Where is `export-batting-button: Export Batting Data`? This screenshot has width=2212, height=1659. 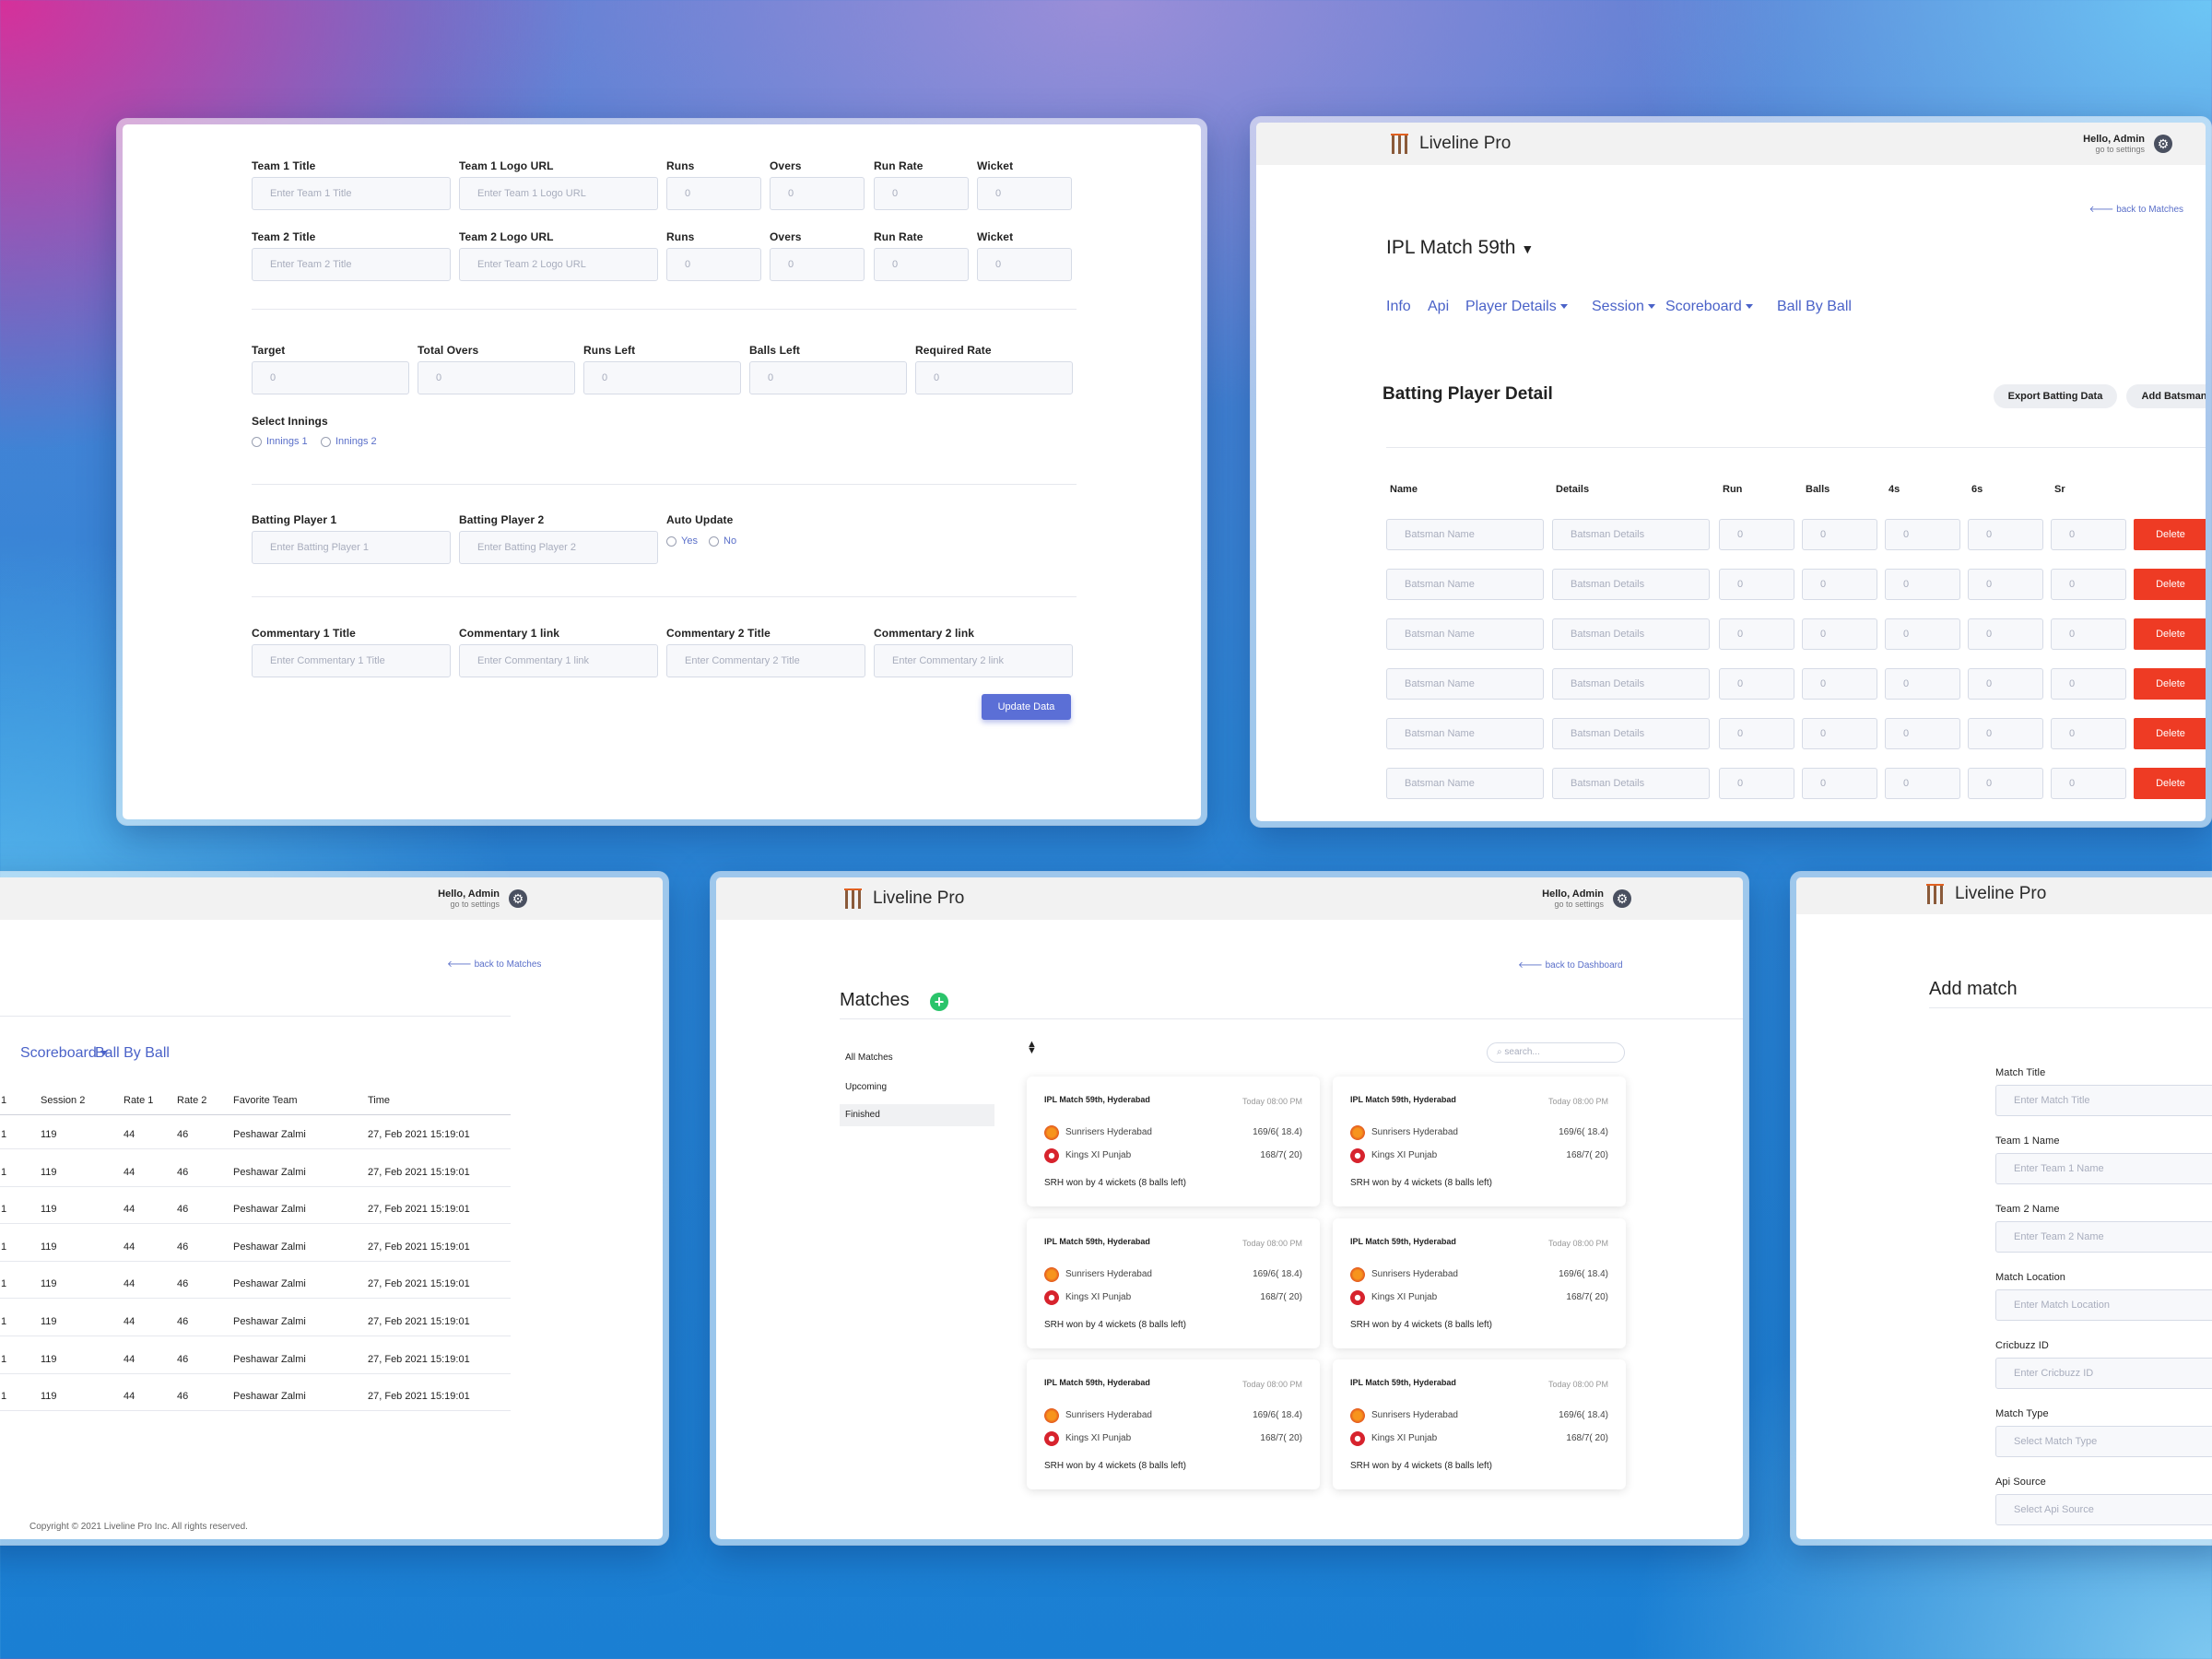 export-batting-button: Export Batting Data is located at coordinates (2055, 396).